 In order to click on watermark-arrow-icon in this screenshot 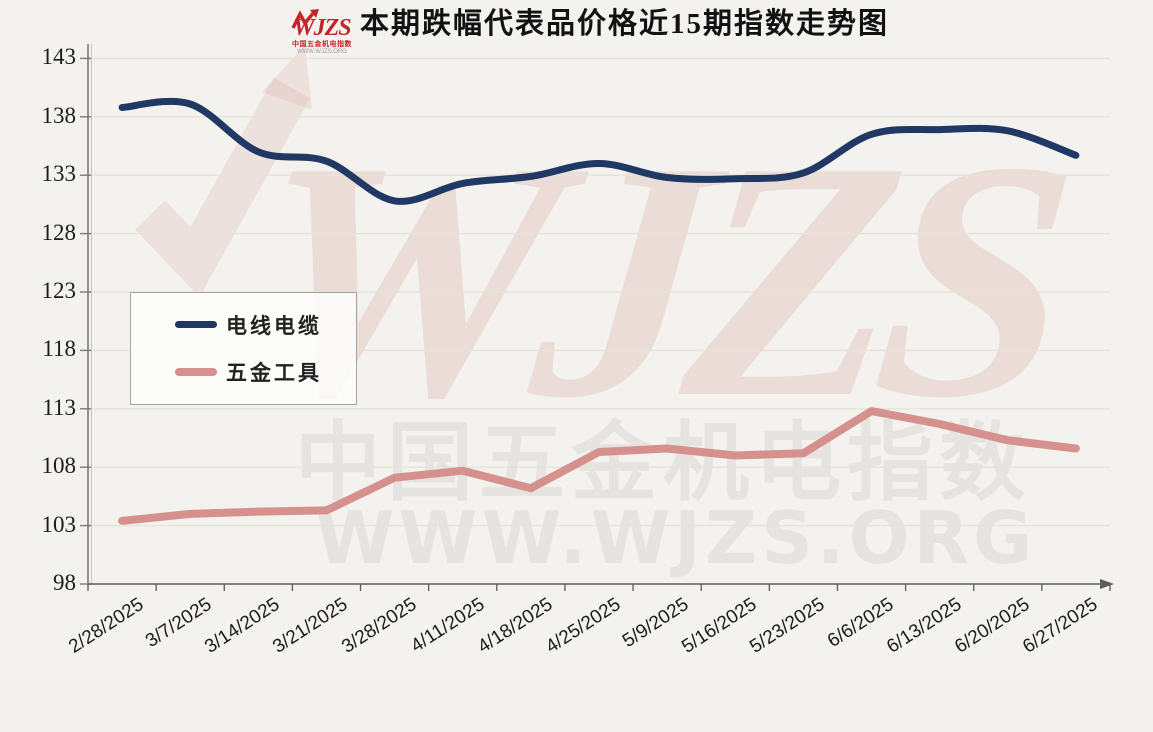, I will do `click(223, 171)`.